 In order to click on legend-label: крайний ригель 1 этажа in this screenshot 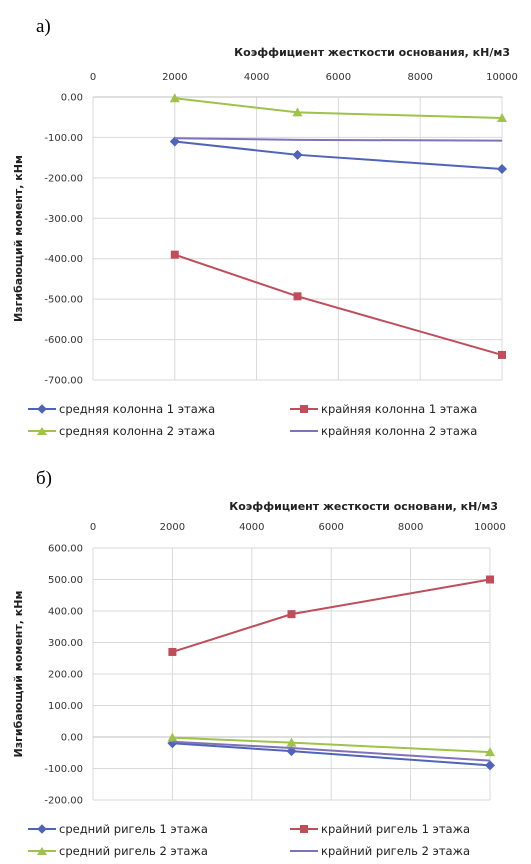, I will do `click(396, 829)`.